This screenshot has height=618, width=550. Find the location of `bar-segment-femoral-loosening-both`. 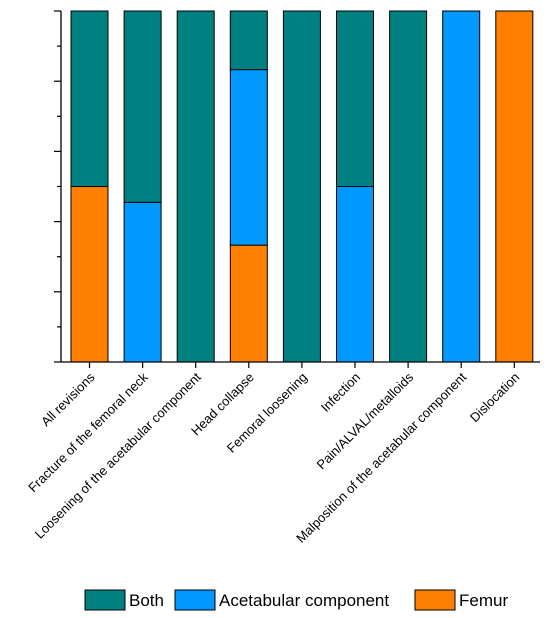

bar-segment-femoral-loosening-both is located at coordinates (301, 186).